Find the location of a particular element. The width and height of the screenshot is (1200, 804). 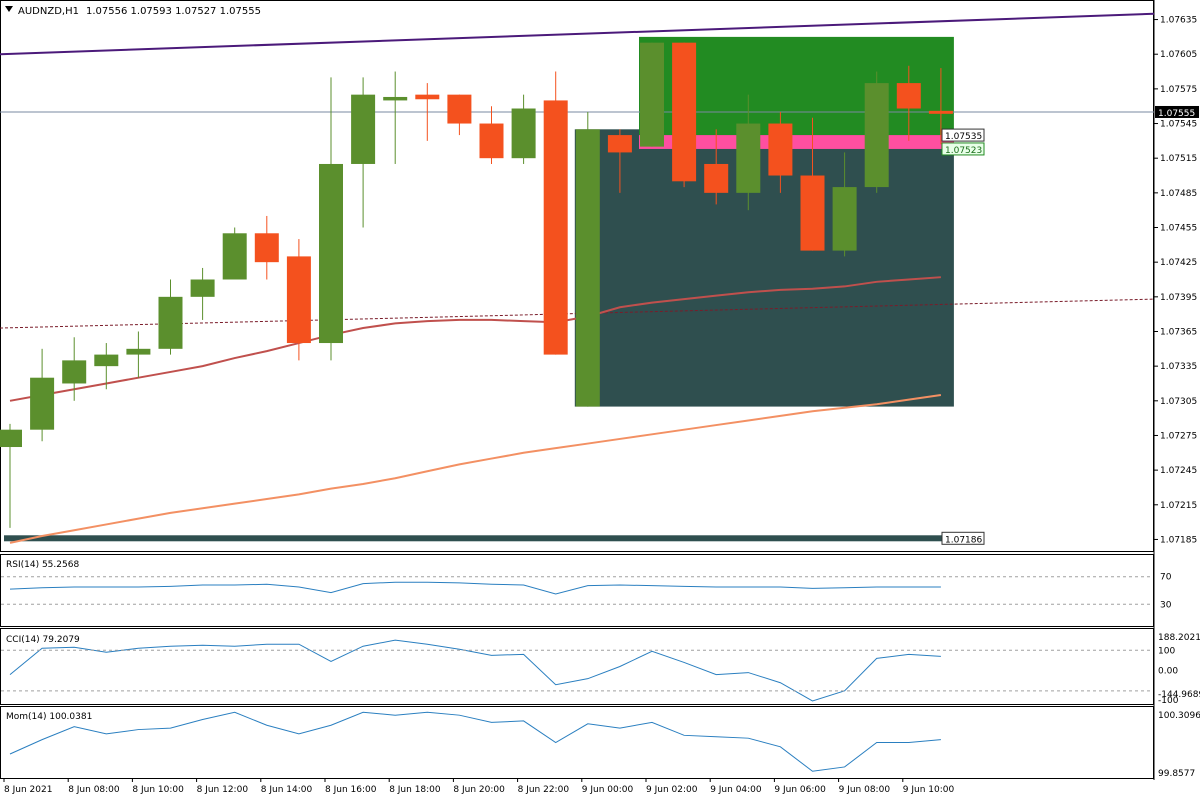

time-tick-label: 8 Jun 10:00 is located at coordinates (158, 790).